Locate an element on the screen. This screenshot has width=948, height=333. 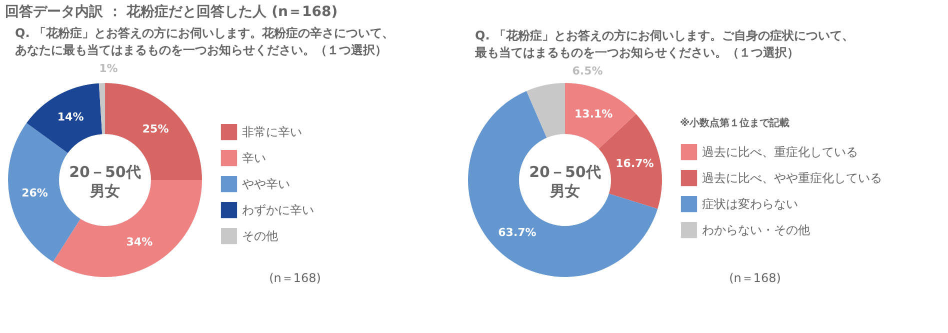
legend-label: 非常に辛い is located at coordinates (272, 132).